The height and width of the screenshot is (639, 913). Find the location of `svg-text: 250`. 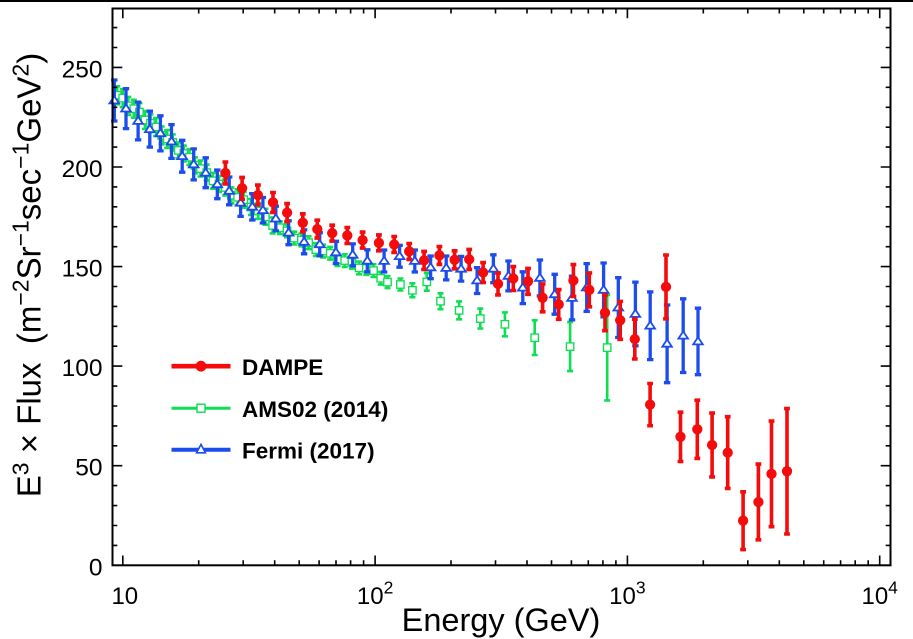

svg-text: 250 is located at coordinates (82, 69).